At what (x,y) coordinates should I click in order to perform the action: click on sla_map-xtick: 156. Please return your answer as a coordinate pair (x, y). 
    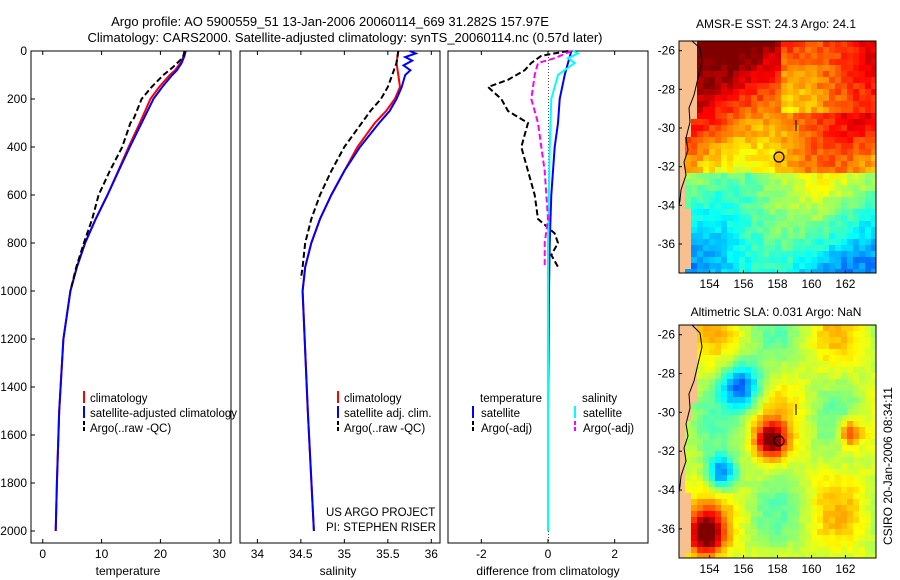
    Looking at the image, I should click on (744, 569).